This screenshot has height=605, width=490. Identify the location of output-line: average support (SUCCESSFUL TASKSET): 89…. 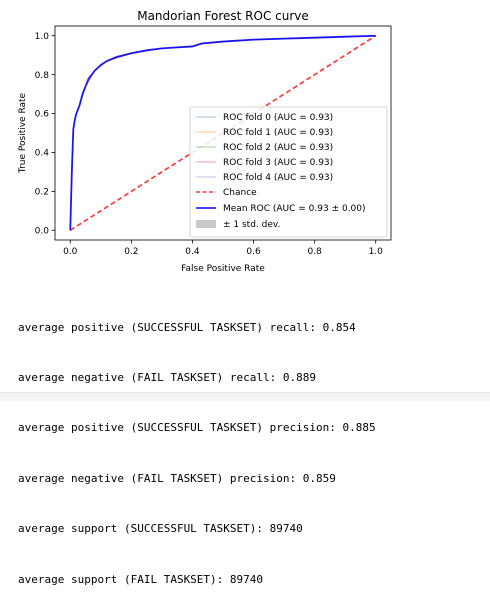
(160, 529).